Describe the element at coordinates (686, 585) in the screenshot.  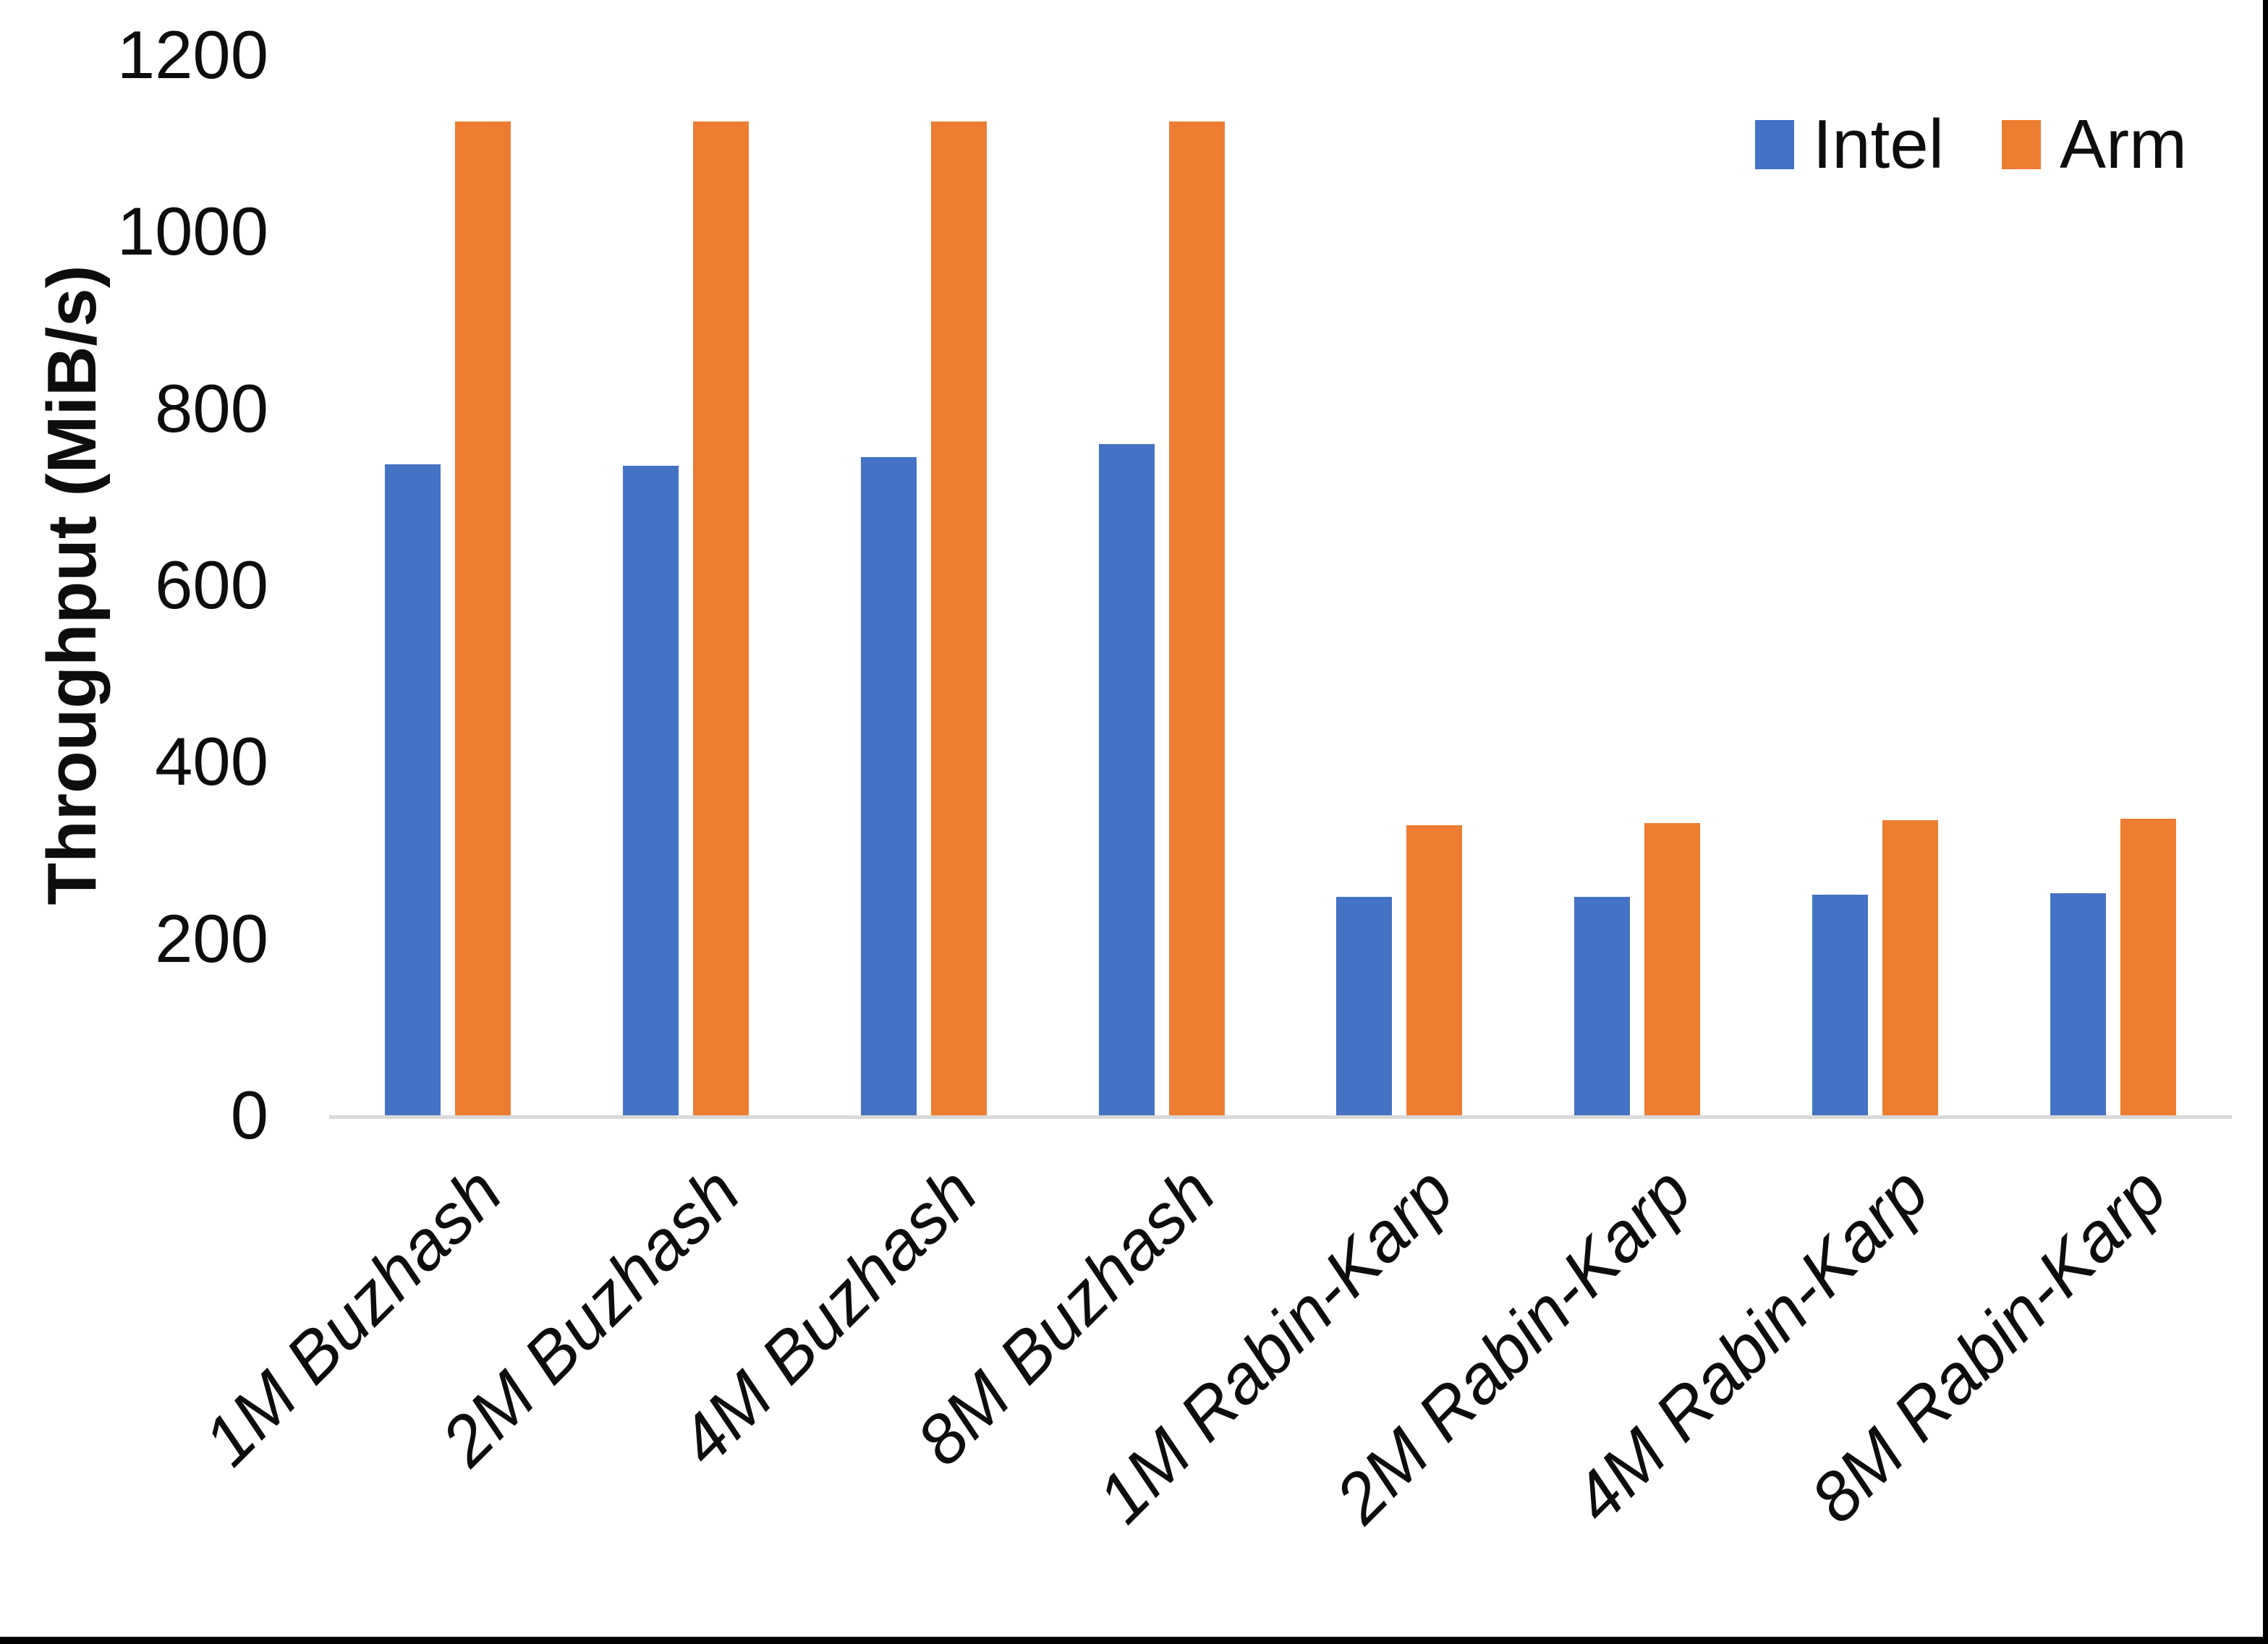
I see `bar-group-2m-buzhash` at that location.